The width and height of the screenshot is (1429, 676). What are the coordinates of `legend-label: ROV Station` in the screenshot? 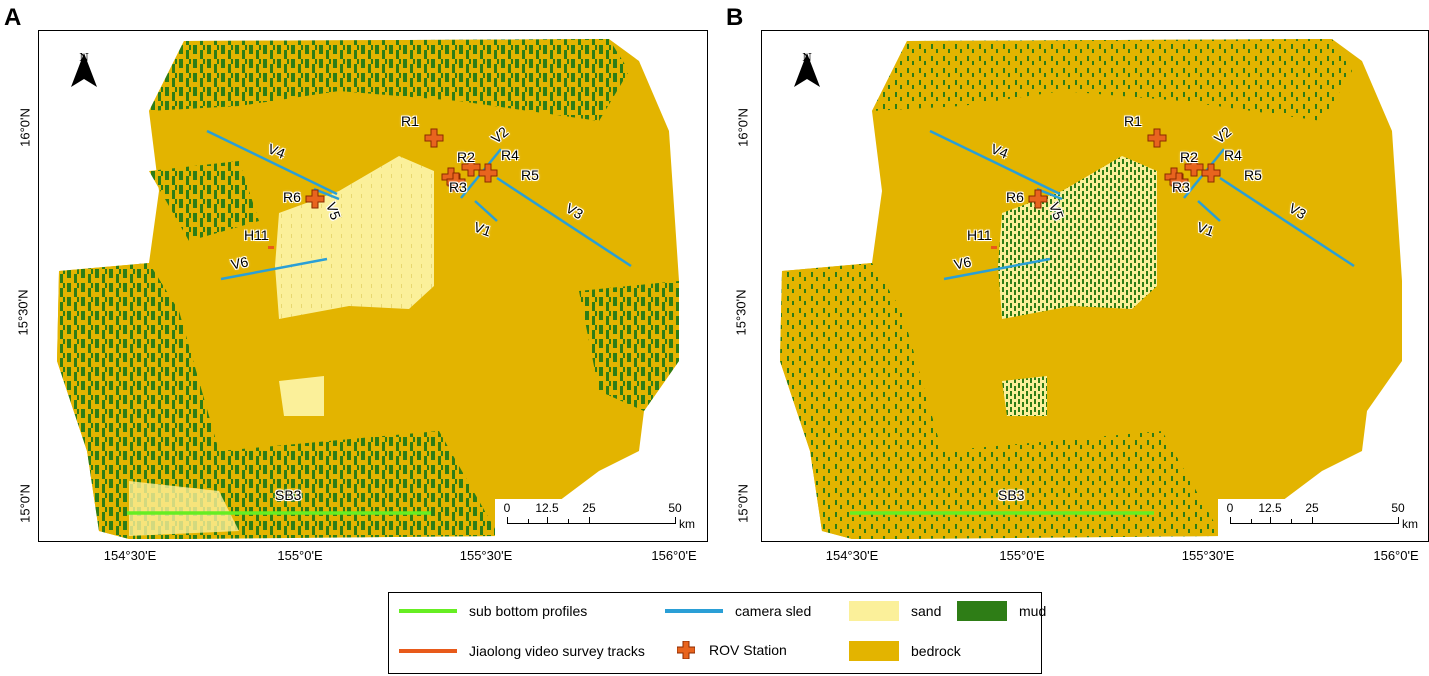 It's located at (748, 650).